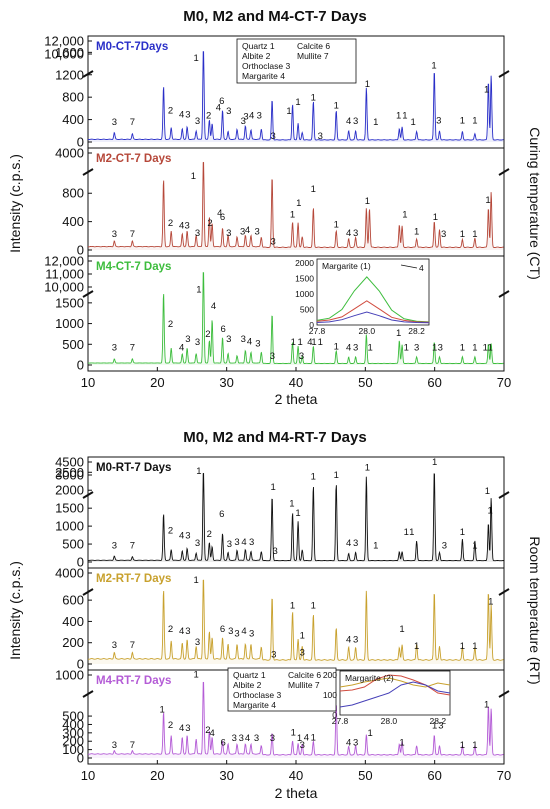 The image size is (550, 809). What do you see at coordinates (434, 382) in the screenshot?
I see `x-tick-label: 60` at bounding box center [434, 382].